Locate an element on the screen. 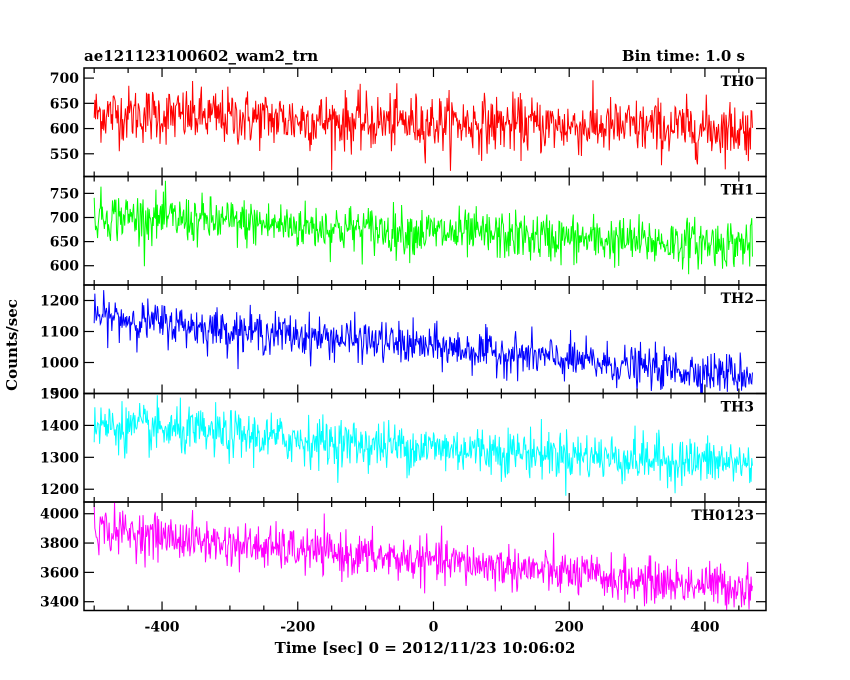 The height and width of the screenshot is (680, 850). series-th1 is located at coordinates (423, 227).